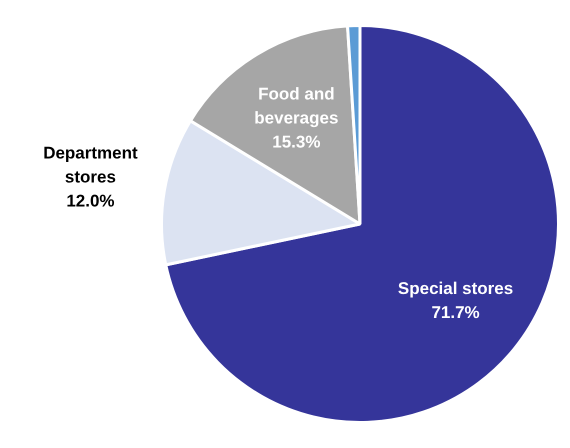 This screenshot has width=570, height=448. What do you see at coordinates (296, 142) in the screenshot?
I see `data-label: 15.3%` at bounding box center [296, 142].